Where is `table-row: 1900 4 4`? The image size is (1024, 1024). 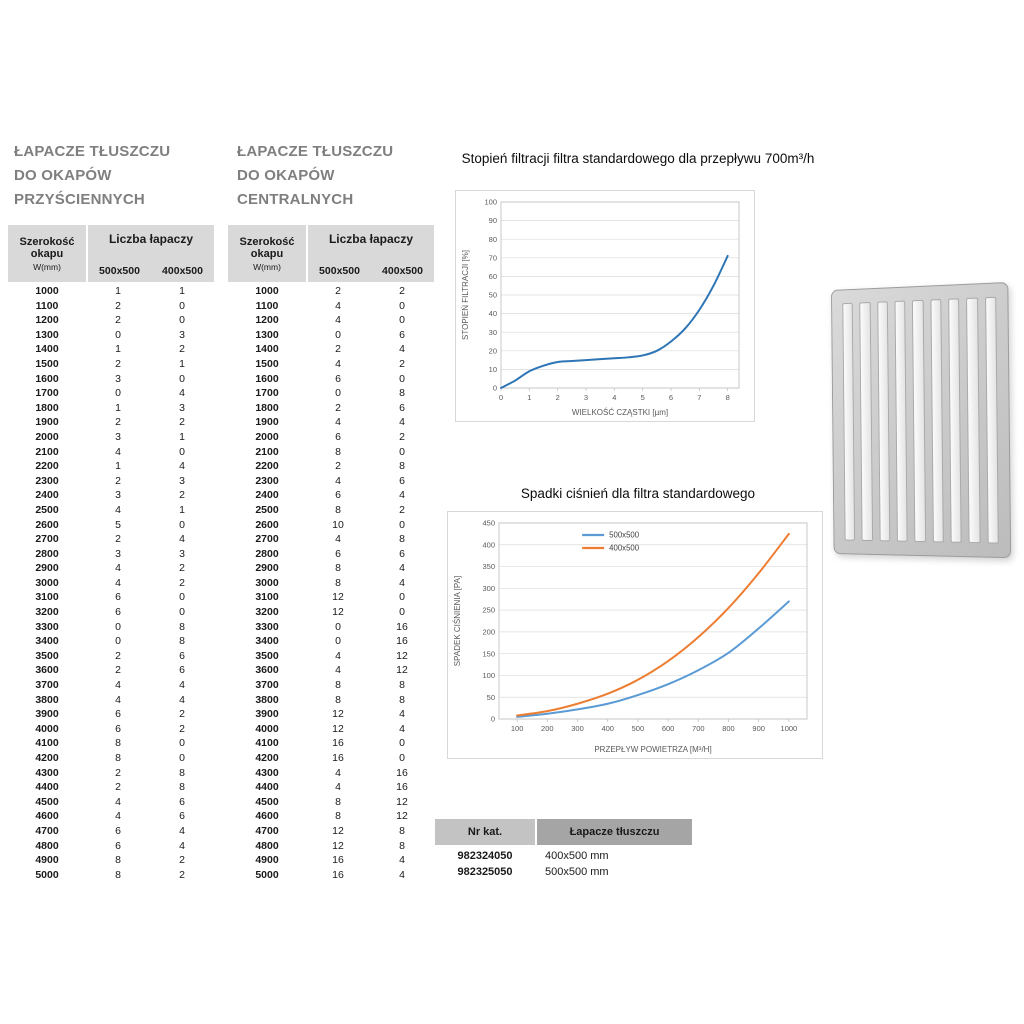 table-row: 1900 4 4 is located at coordinates (331, 422).